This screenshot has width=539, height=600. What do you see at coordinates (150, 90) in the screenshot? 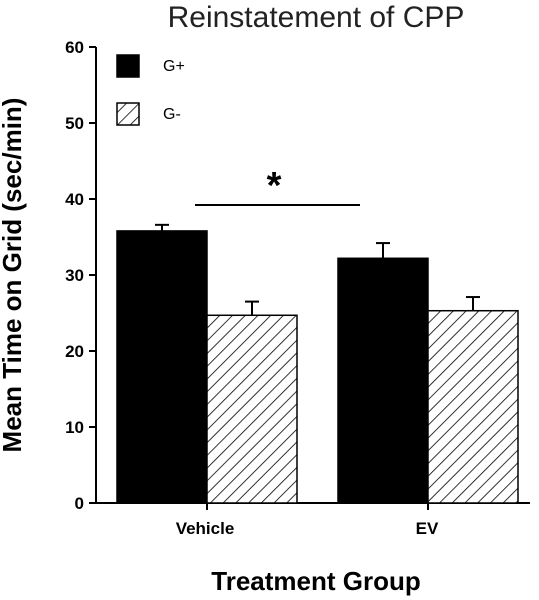
I see `legend: G+ G-` at bounding box center [150, 90].